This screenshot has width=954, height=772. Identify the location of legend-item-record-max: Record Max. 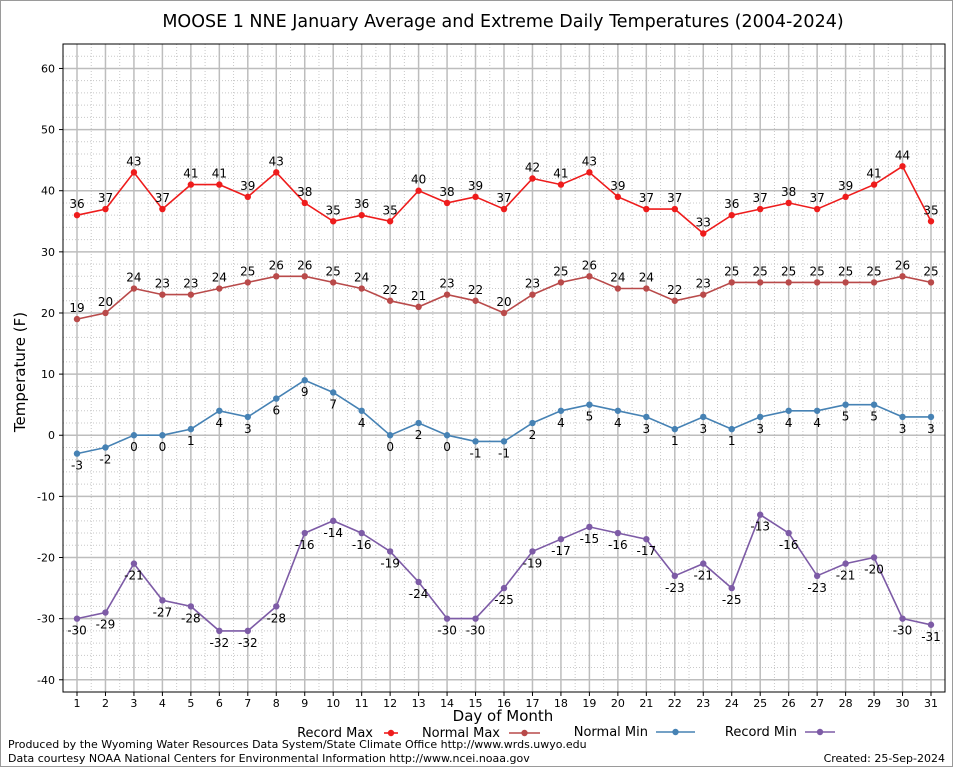
(347, 733).